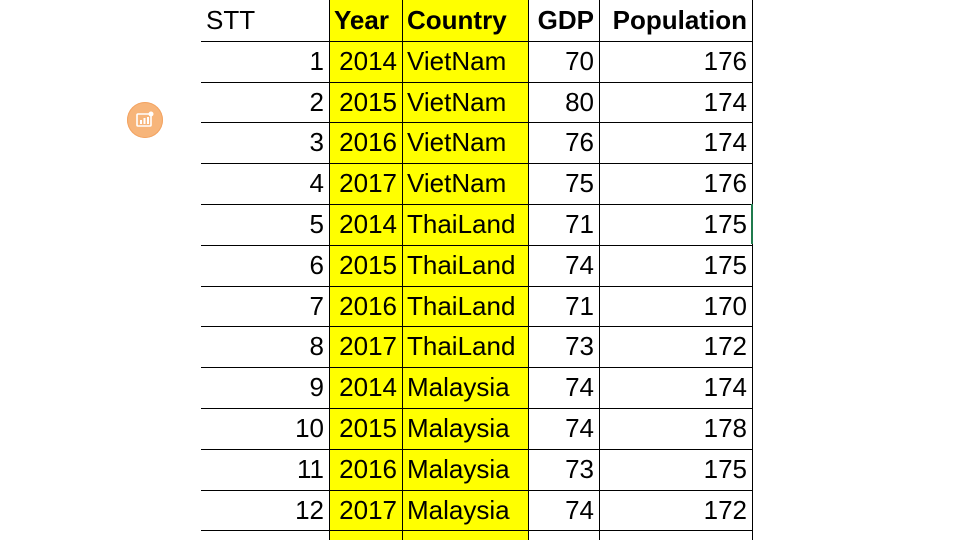  I want to click on cell-stt: 4, so click(316, 183).